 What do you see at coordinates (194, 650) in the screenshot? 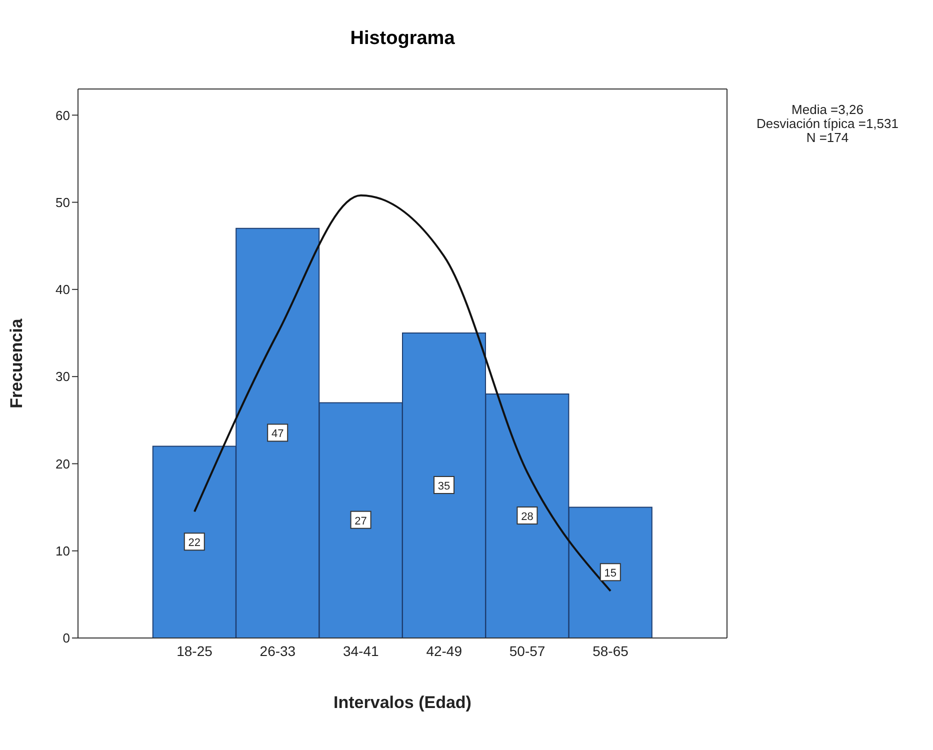
I see `x-tick-label: 18-25` at bounding box center [194, 650].